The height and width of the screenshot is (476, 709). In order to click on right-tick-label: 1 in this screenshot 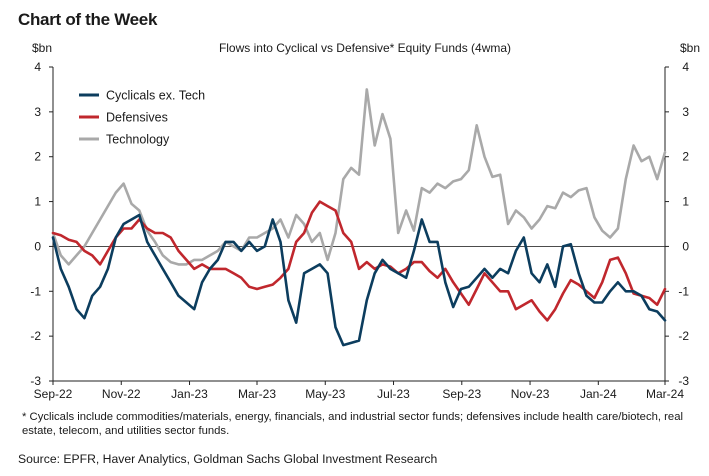, I will do `click(685, 202)`.